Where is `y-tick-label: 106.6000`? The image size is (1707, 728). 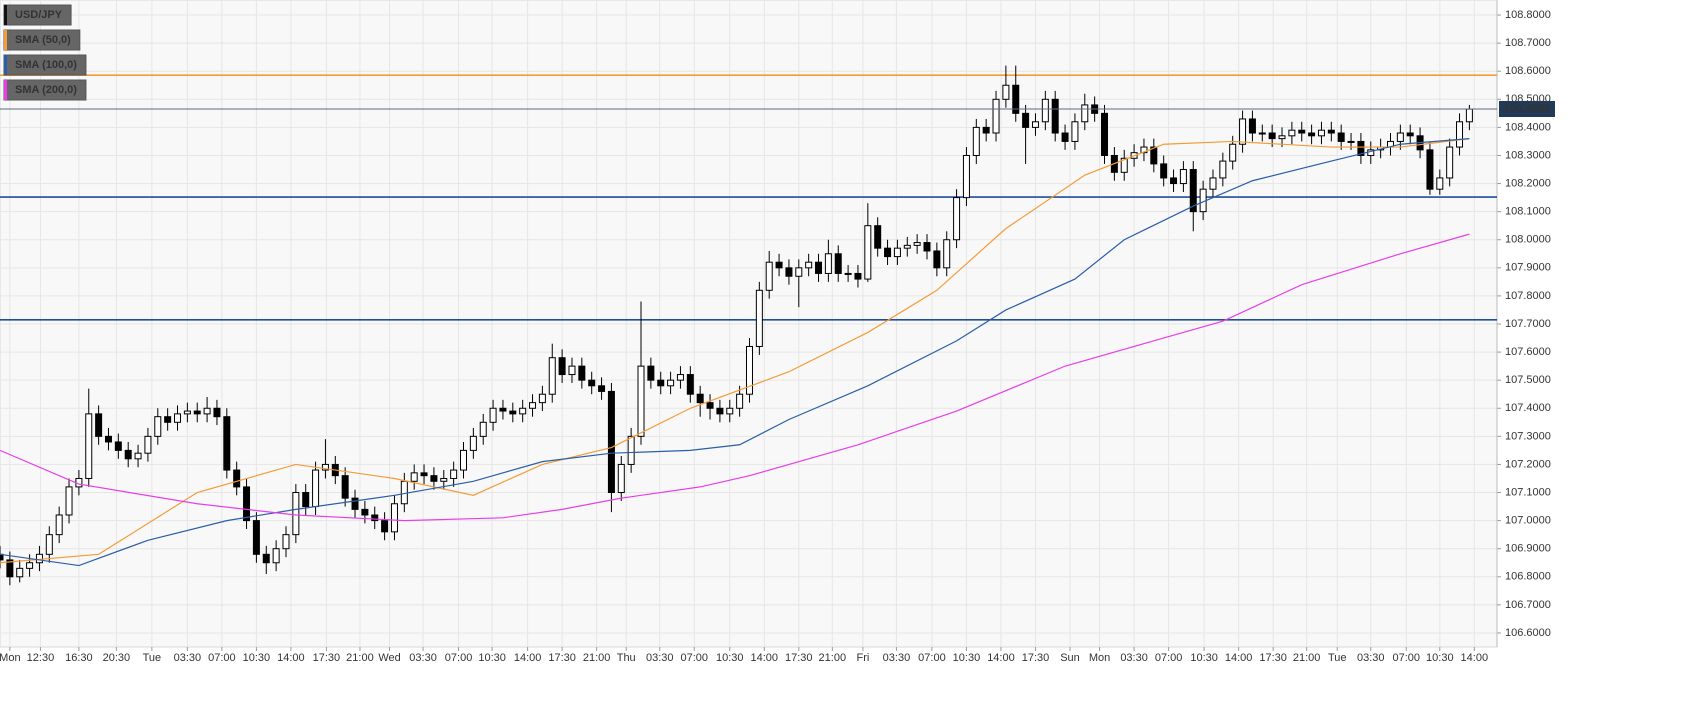 y-tick-label: 106.6000 is located at coordinates (1528, 633).